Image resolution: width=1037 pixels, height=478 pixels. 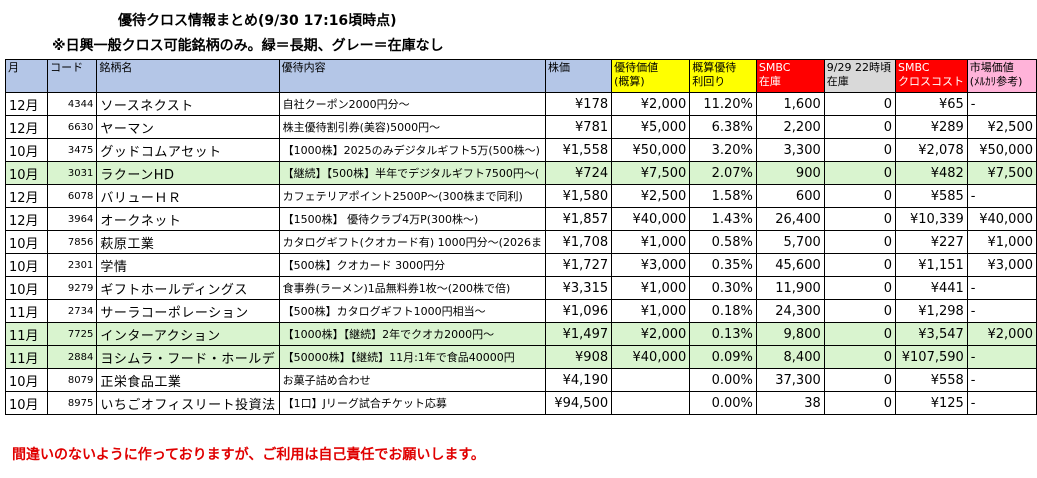 What do you see at coordinates (188, 265) in the screenshot?
I see `cell-name: 学情` at bounding box center [188, 265].